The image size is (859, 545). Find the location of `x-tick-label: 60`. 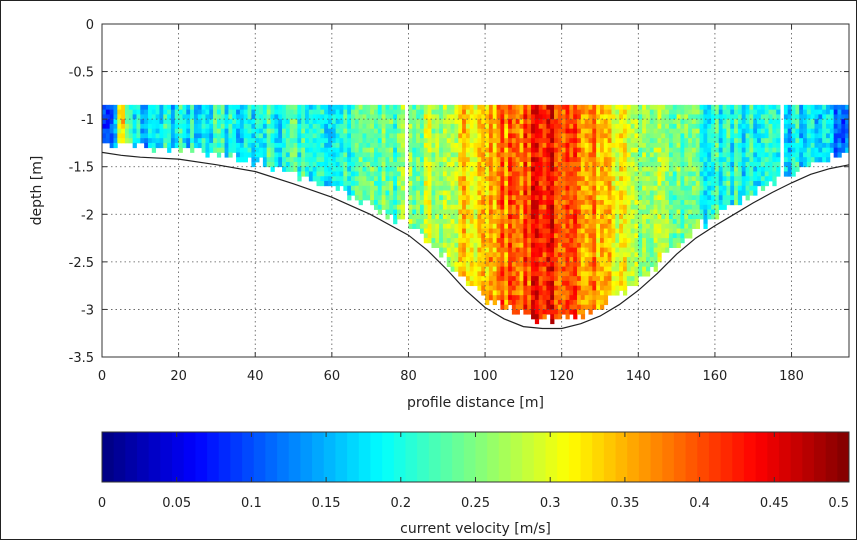

x-tick-label: 60 is located at coordinates (332, 376).